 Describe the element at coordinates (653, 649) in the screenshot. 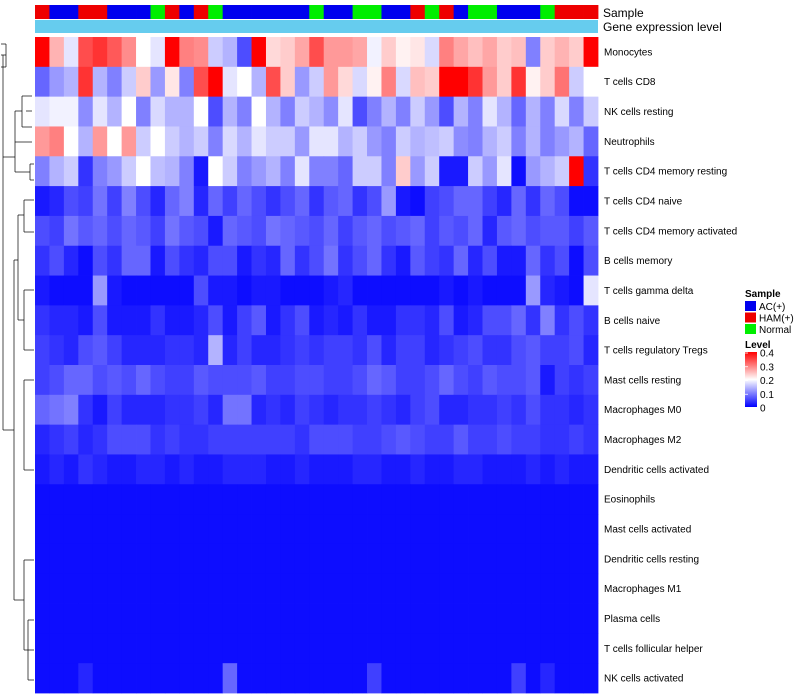

I see `row-label-t-cells-follicular-helper: T cells follicular helper` at that location.